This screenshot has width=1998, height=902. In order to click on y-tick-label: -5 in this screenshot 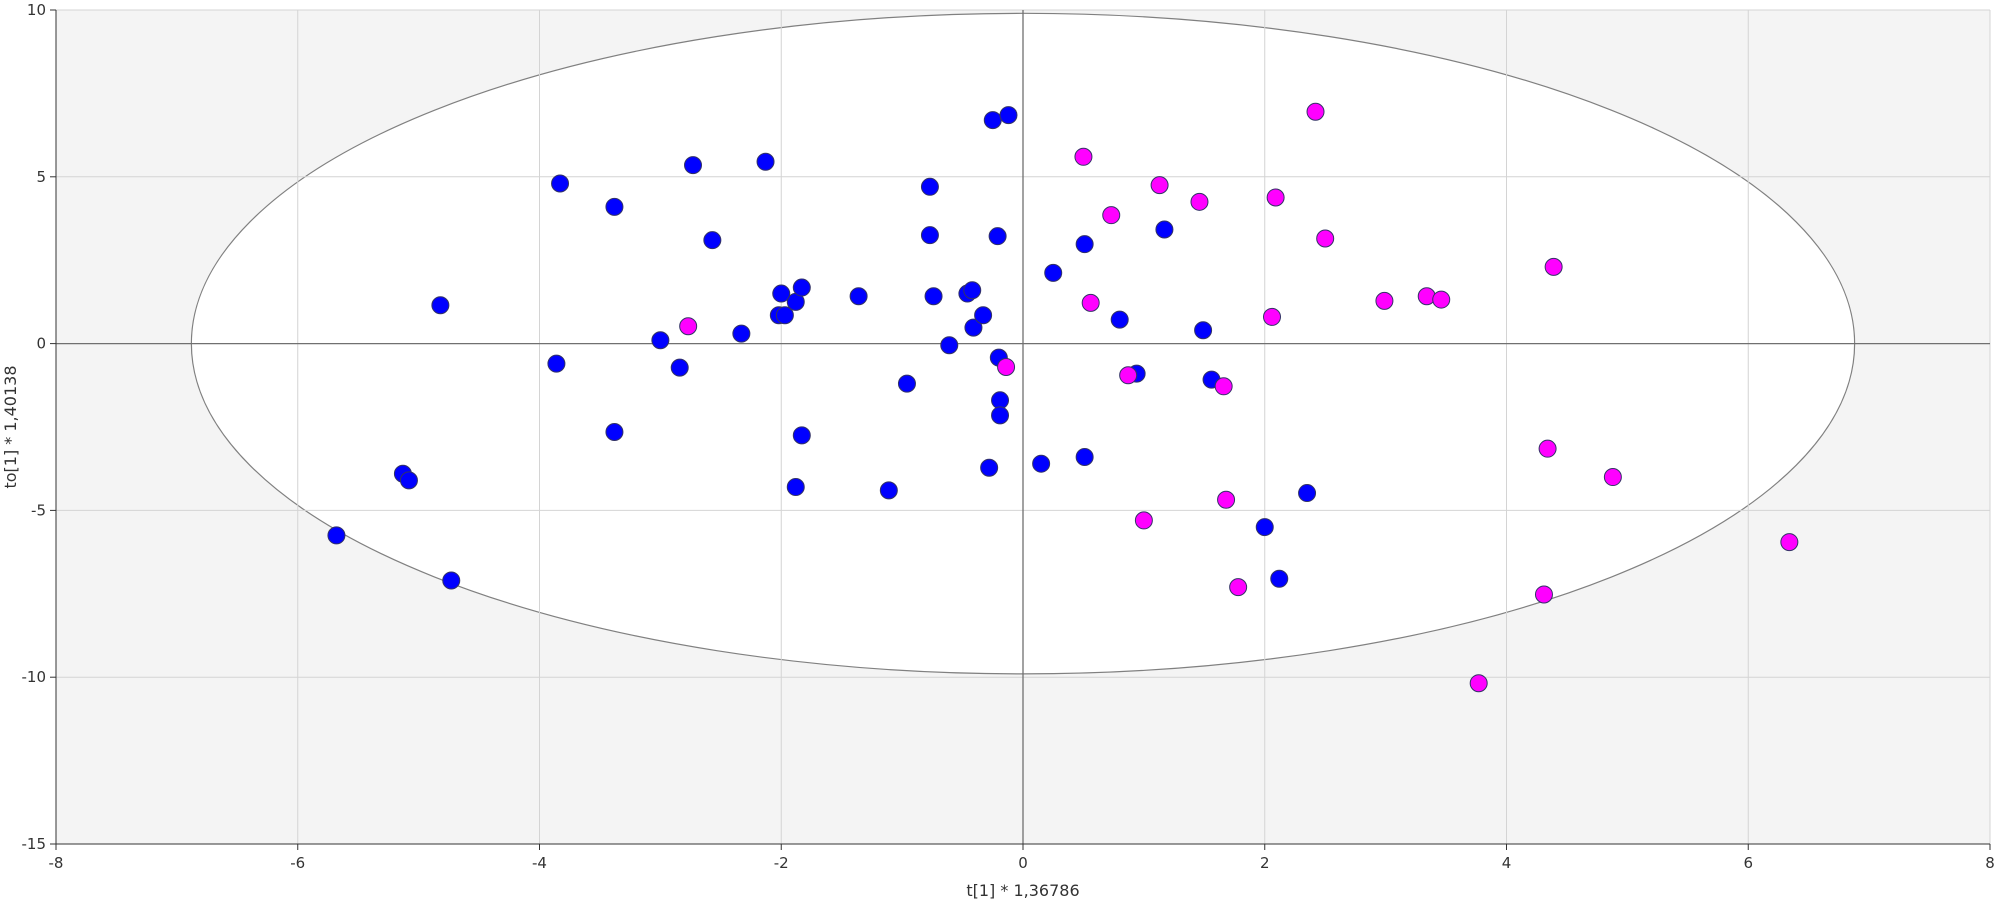, I will do `click(38, 510)`.